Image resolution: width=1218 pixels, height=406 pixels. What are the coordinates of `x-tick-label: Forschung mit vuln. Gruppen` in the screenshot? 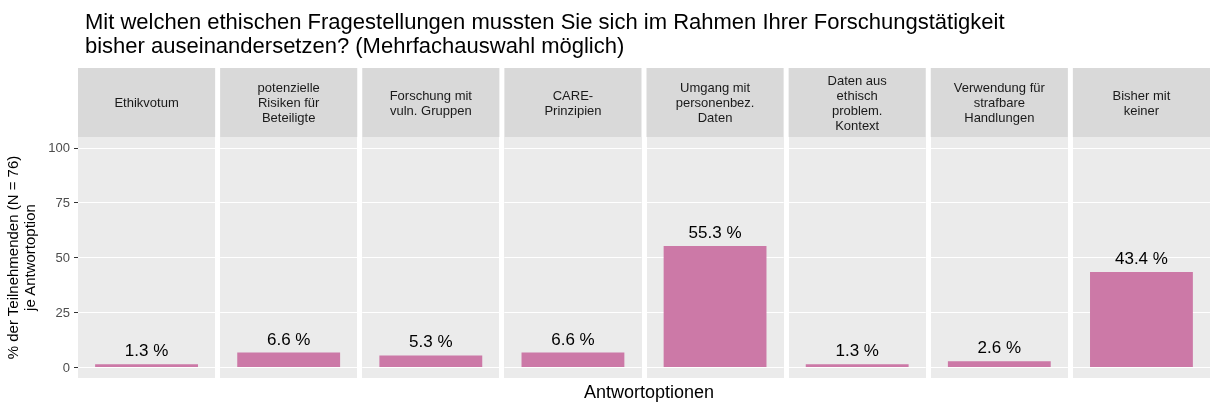 It's located at (431, 102).